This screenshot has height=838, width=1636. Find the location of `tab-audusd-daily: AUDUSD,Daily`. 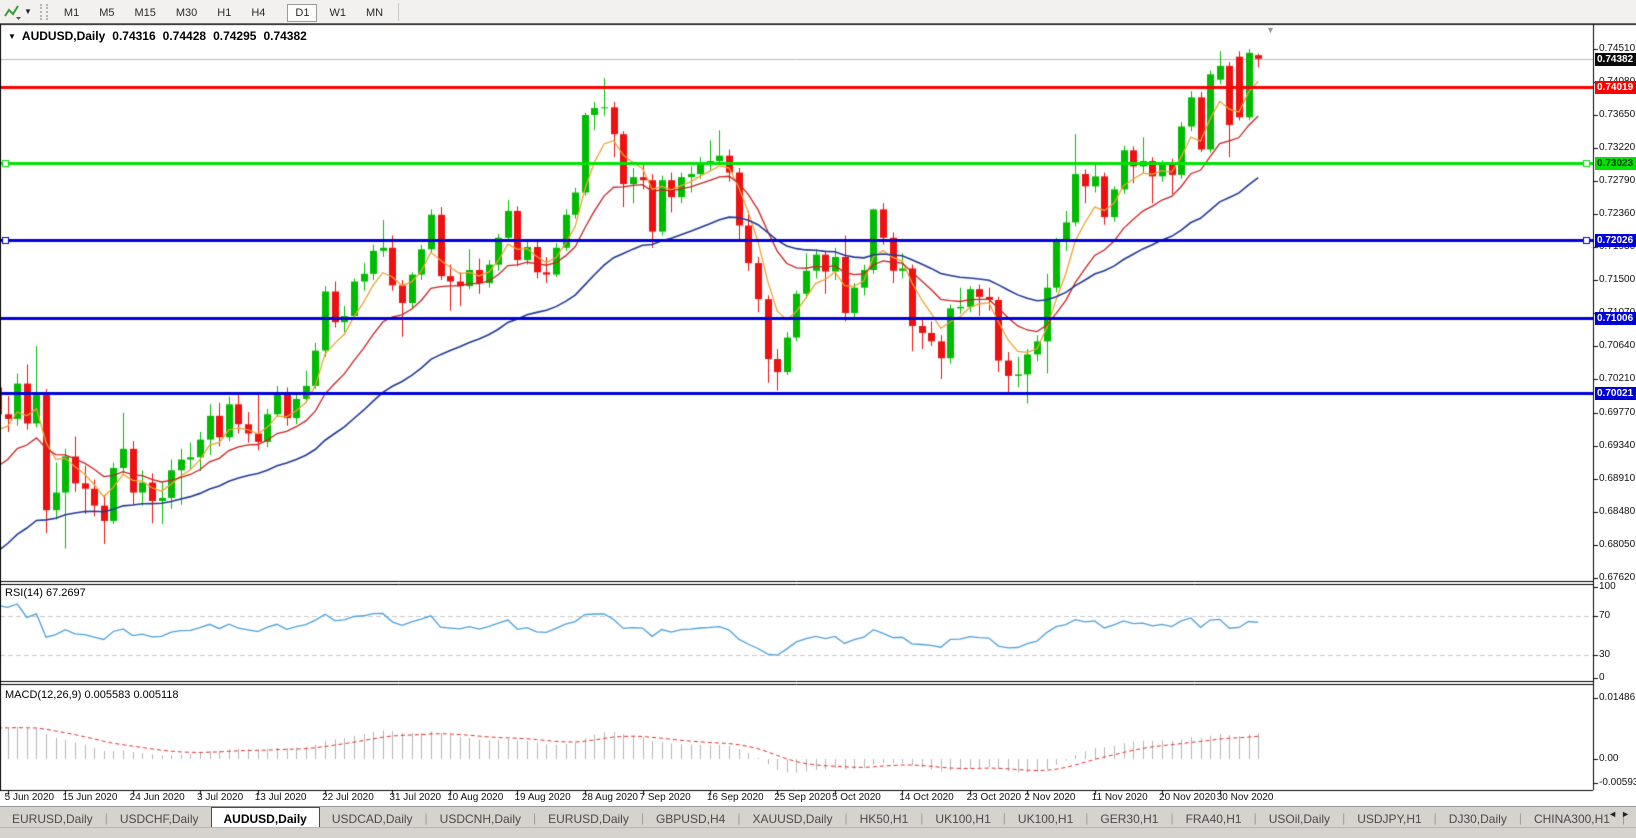

tab-audusd-daily: AUDUSD,Daily is located at coordinates (265, 817).